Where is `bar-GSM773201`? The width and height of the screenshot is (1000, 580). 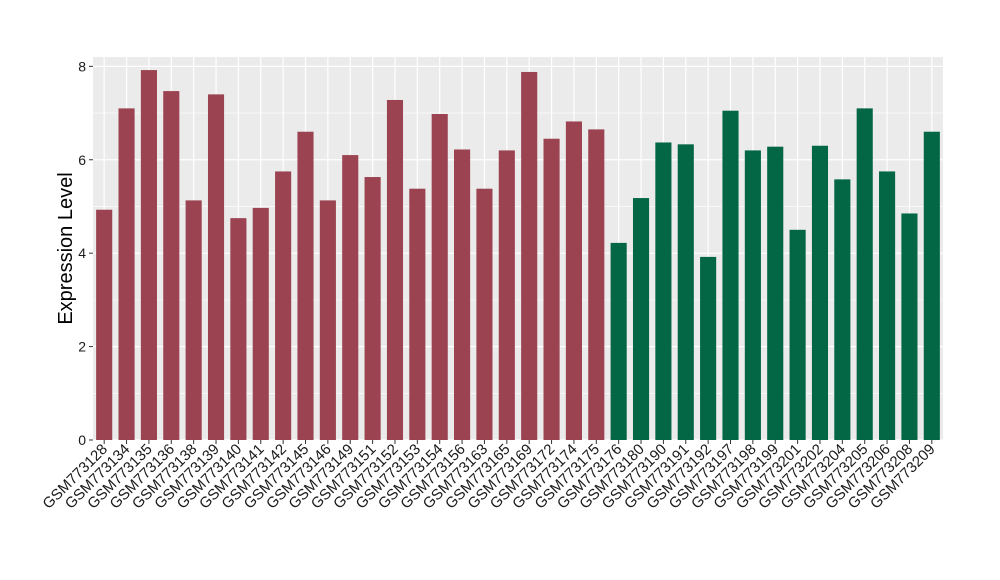
bar-GSM773201 is located at coordinates (797, 334).